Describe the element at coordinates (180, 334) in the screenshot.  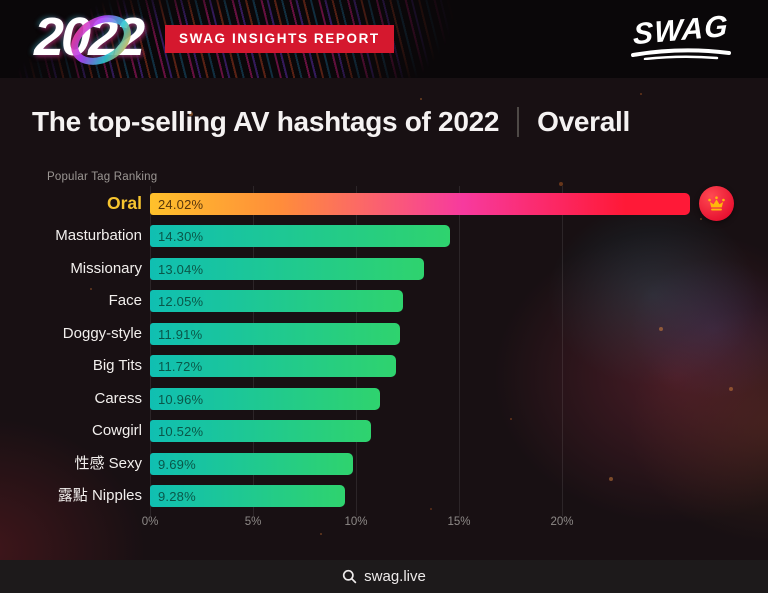
I see `tag-value: 11.91%` at that location.